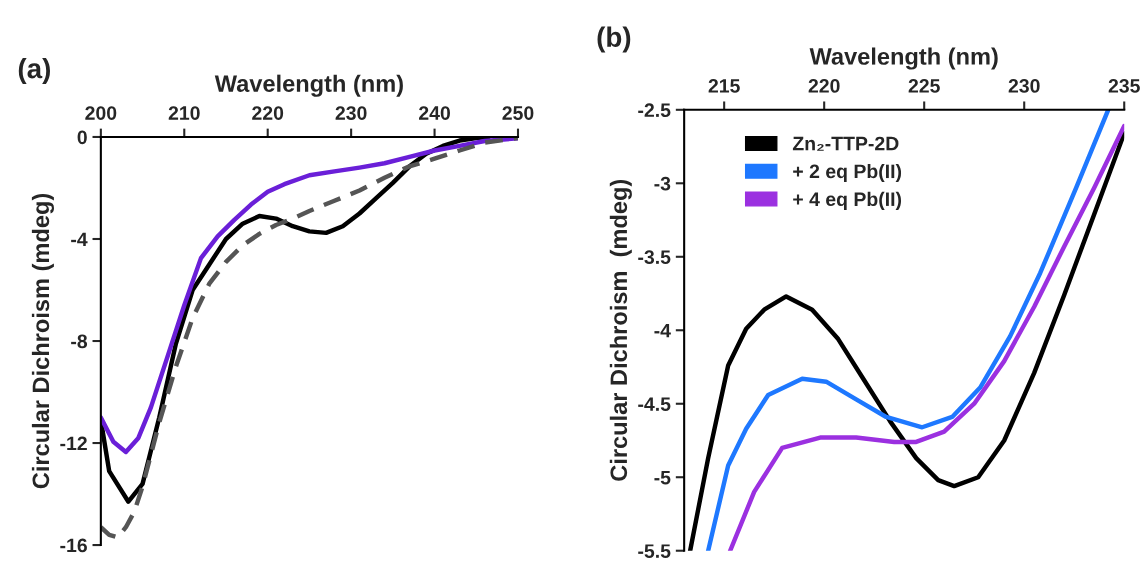  Describe the element at coordinates (847, 173) in the screenshot. I see `legend-label: + 2 eq Pb(II)` at that location.